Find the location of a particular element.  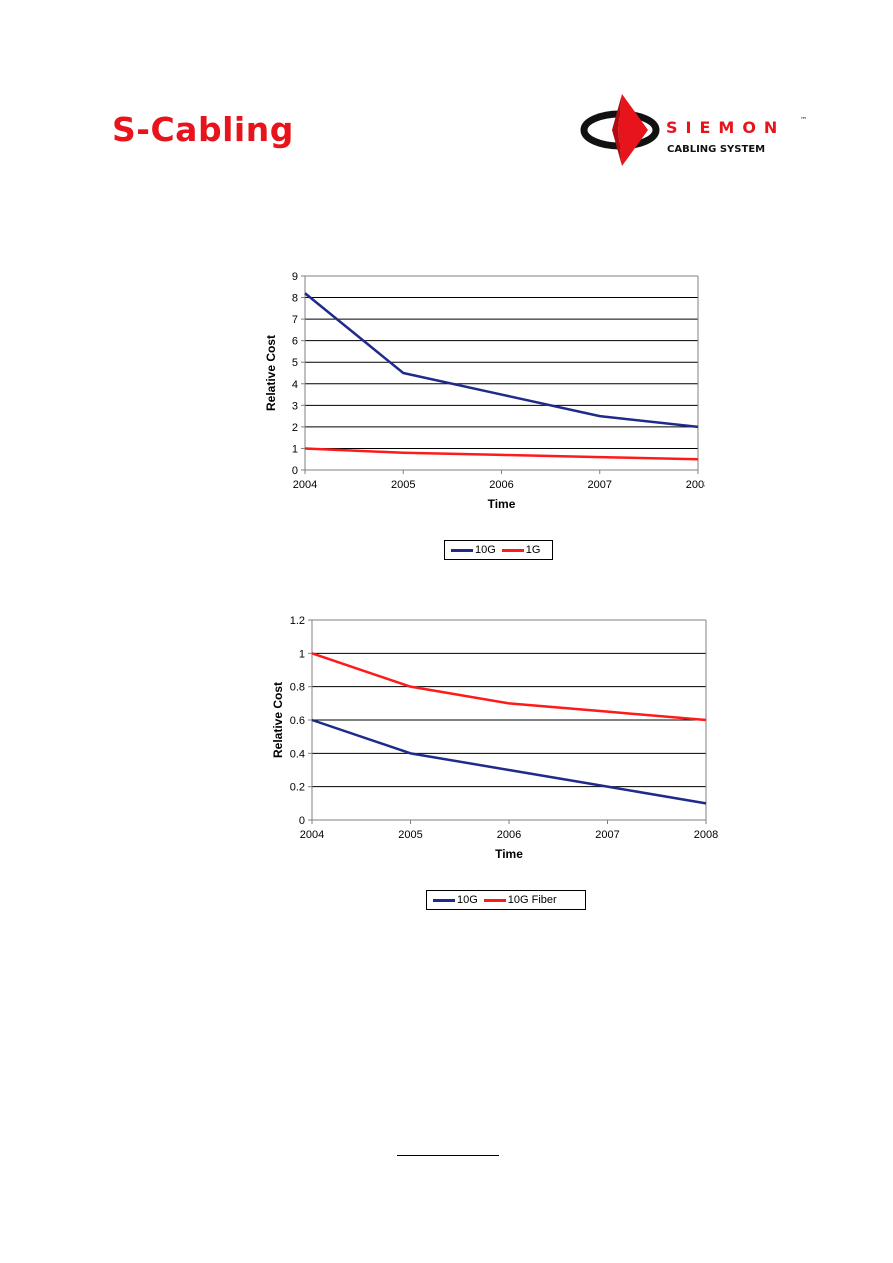

chart1-xtick-label: 2008 is located at coordinates (695, 485).